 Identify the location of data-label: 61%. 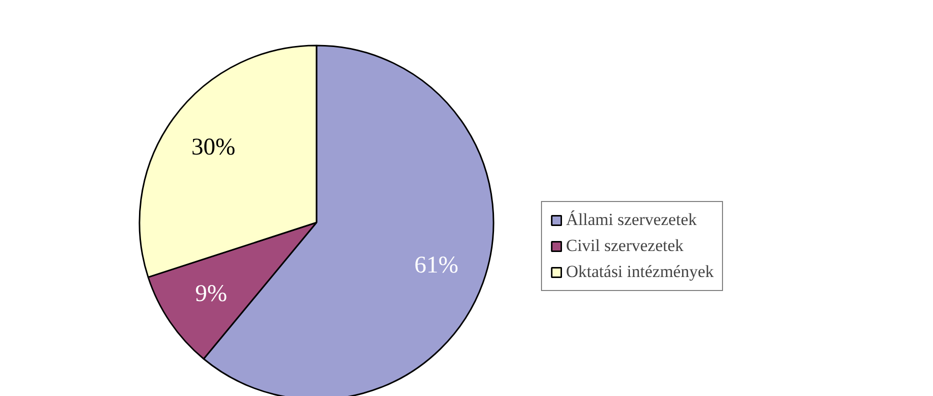
(436, 265).